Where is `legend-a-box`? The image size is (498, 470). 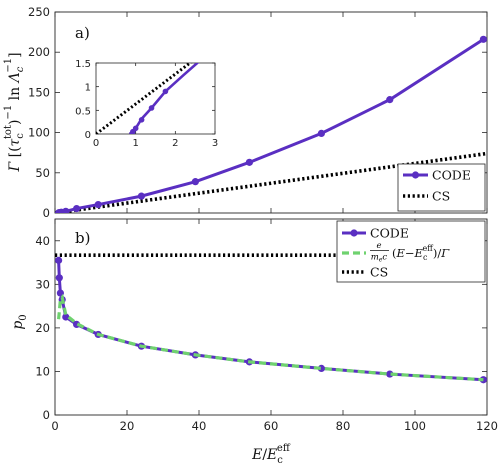
legend-a-box is located at coordinates (441, 187).